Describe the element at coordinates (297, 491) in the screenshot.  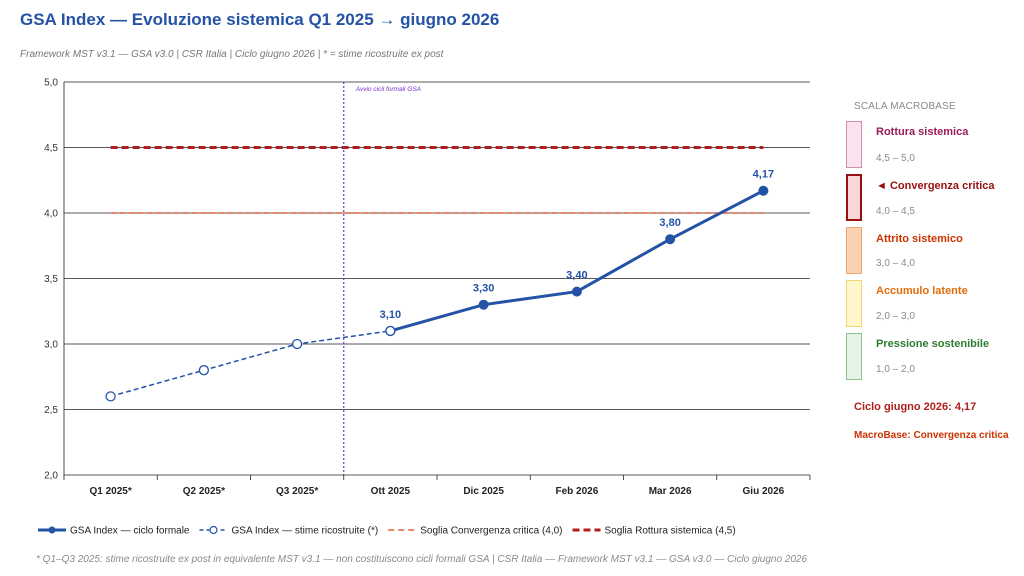
I see `x-tick-label: Q3 2025*` at that location.